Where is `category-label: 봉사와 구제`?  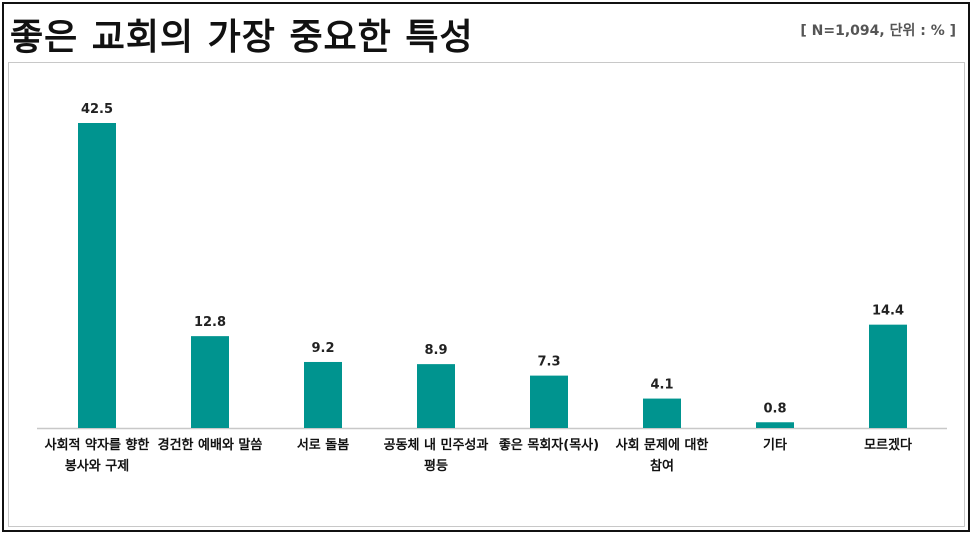 category-label: 봉사와 구제 is located at coordinates (97, 466).